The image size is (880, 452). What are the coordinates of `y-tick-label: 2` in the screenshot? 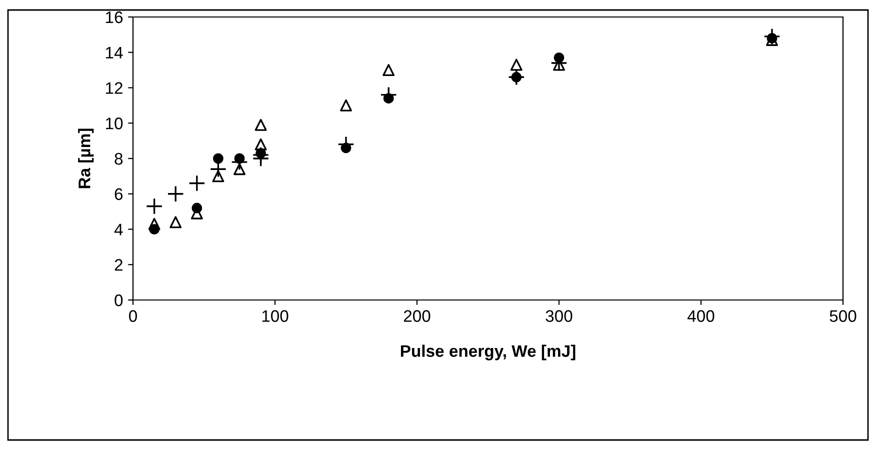 It's located at (118, 265).